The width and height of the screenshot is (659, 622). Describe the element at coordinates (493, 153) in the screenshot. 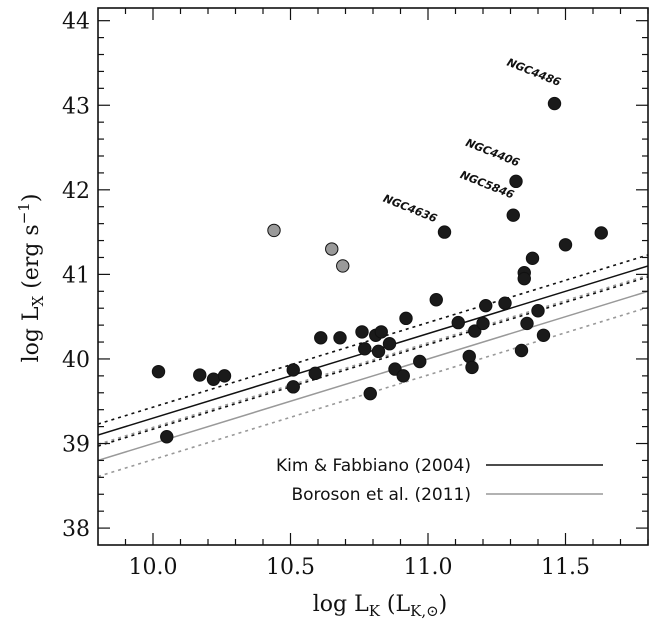

I see `annotation-label-2: NGC4406` at that location.